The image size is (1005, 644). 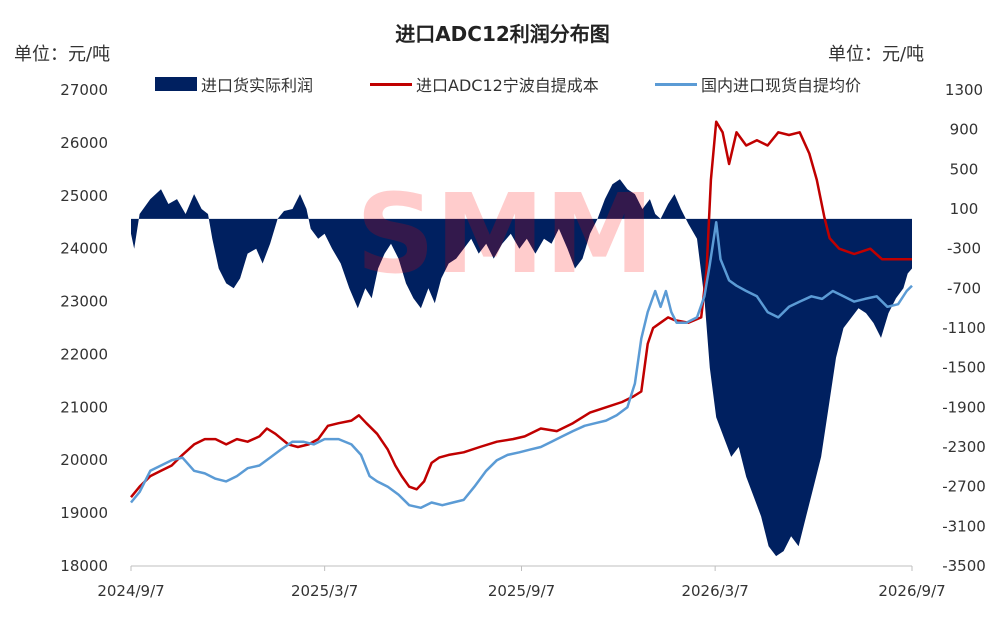 What do you see at coordinates (84, 196) in the screenshot?
I see `left-tick-label: 25000` at bounding box center [84, 196].